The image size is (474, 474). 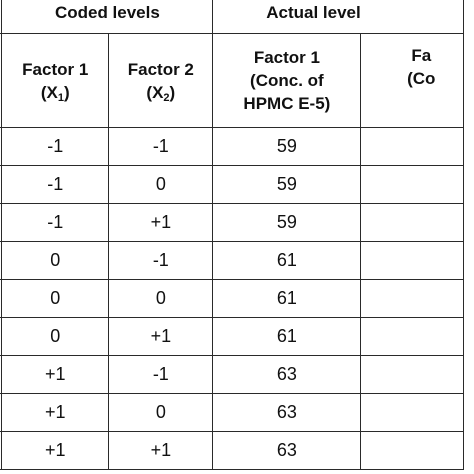 I want to click on actual-levels-header: Actual level, so click(x=338, y=17).